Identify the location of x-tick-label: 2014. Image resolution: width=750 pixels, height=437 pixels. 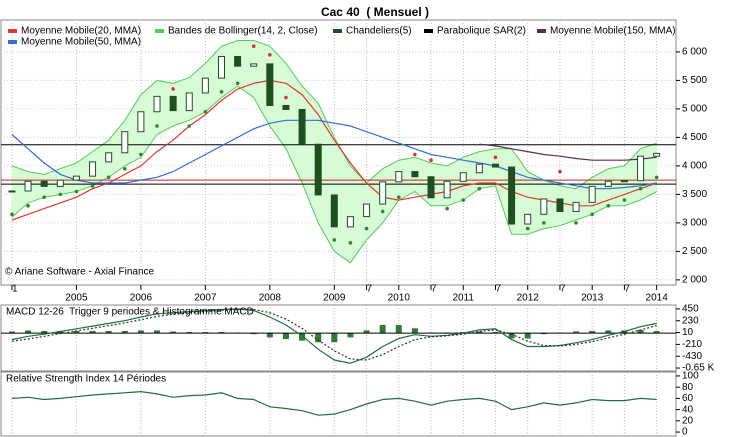
(657, 298).